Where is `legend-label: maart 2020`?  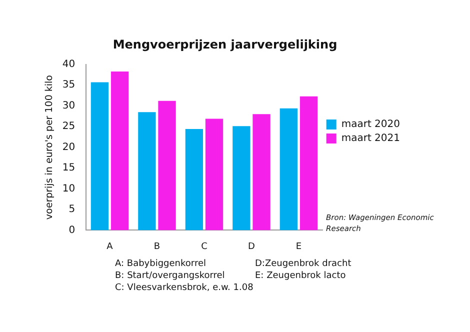
legend-label: maart 2020 is located at coordinates (370, 124).